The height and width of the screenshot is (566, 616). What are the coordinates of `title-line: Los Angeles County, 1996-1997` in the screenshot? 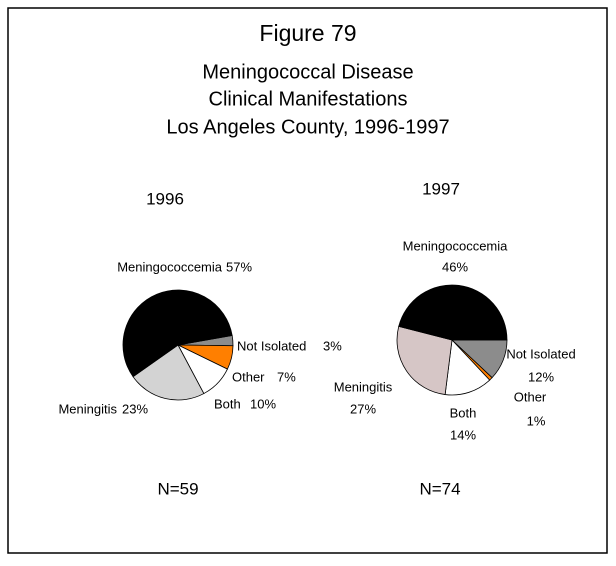 It's located at (307, 127).